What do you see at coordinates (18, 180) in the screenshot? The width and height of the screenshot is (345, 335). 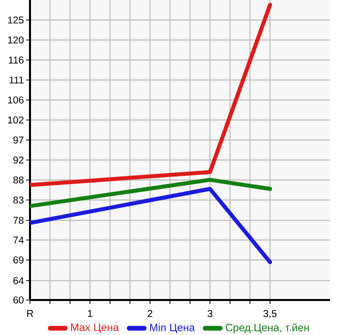 I see `y-tick-label: 88` at bounding box center [18, 180].